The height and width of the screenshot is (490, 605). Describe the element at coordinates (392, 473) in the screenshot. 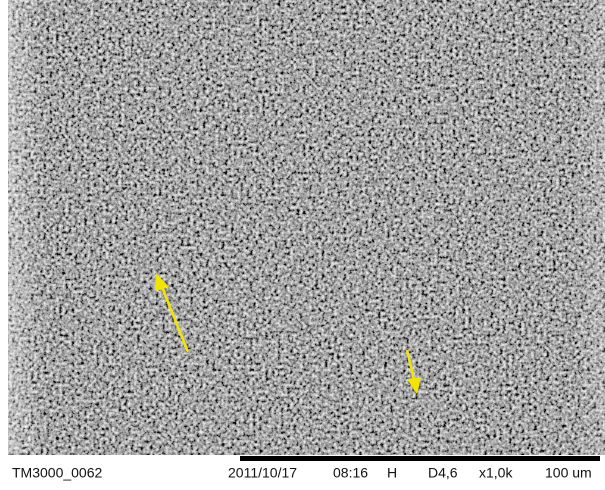

I see `mode: H` at that location.